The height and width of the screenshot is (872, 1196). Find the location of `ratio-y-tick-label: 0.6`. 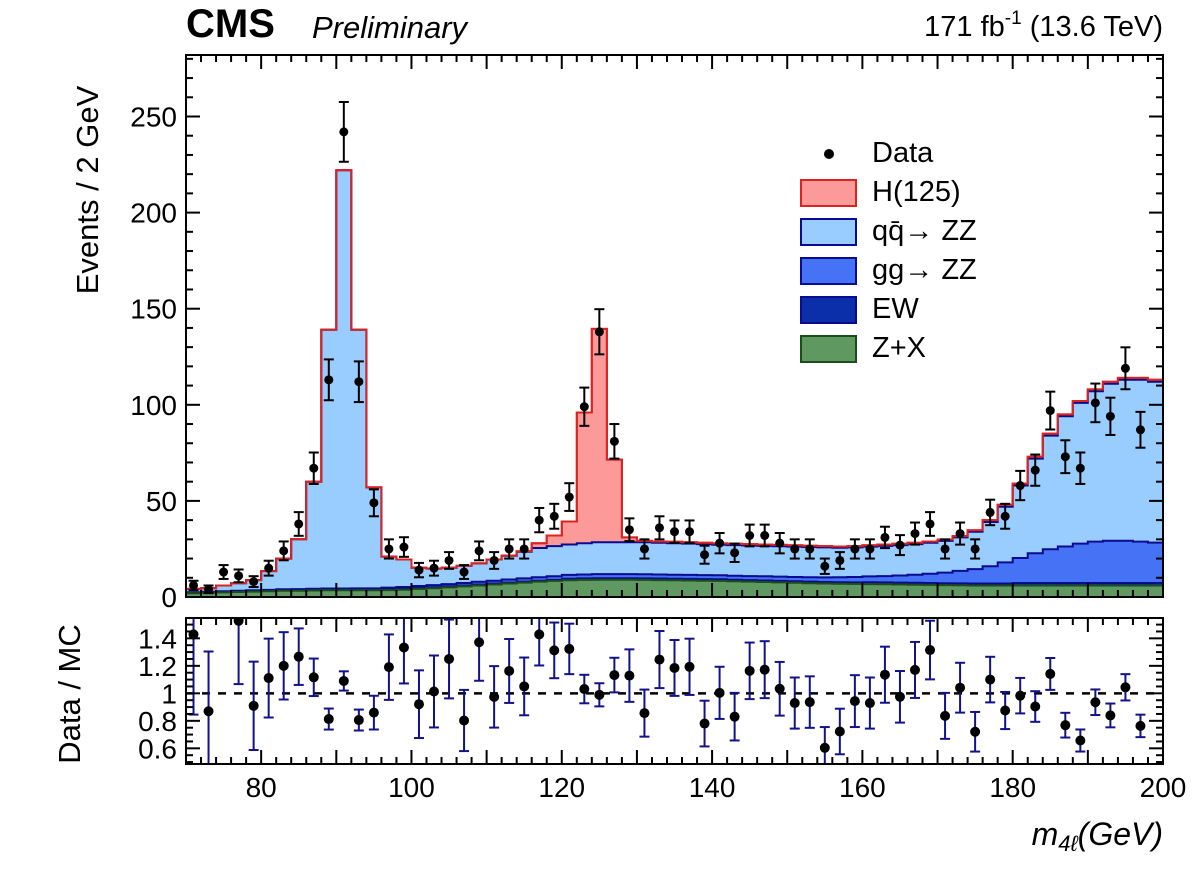

ratio-y-tick-label: 0.6 is located at coordinates (157, 748).